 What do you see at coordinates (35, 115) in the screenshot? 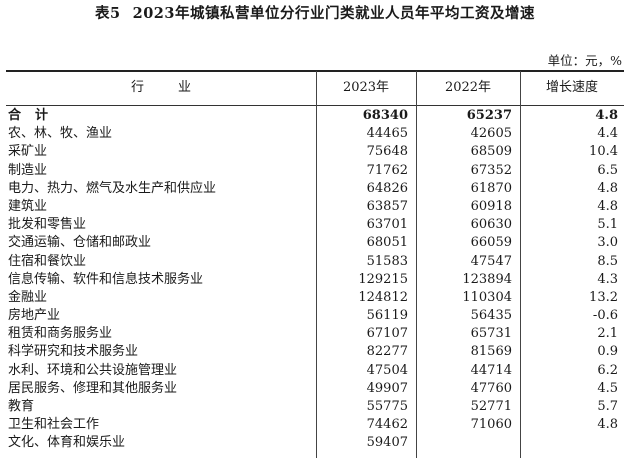
I see `industry-cell: 合计` at bounding box center [35, 115].